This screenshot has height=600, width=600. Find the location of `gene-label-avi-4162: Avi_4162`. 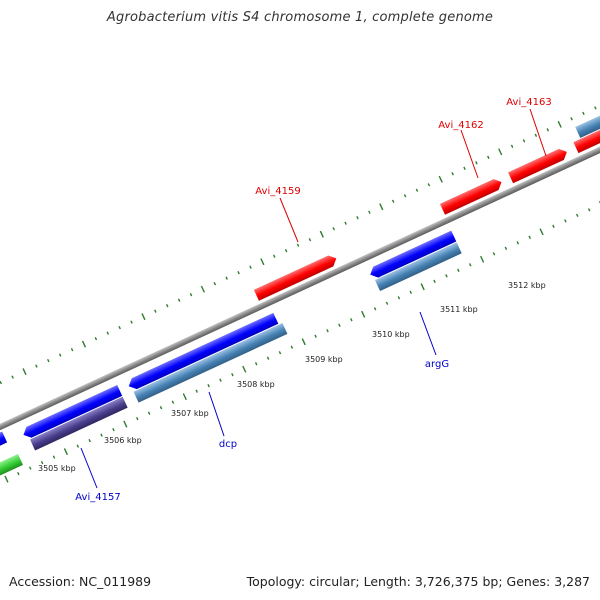

gene-label-avi-4162: Avi_4162 is located at coordinates (460, 125).